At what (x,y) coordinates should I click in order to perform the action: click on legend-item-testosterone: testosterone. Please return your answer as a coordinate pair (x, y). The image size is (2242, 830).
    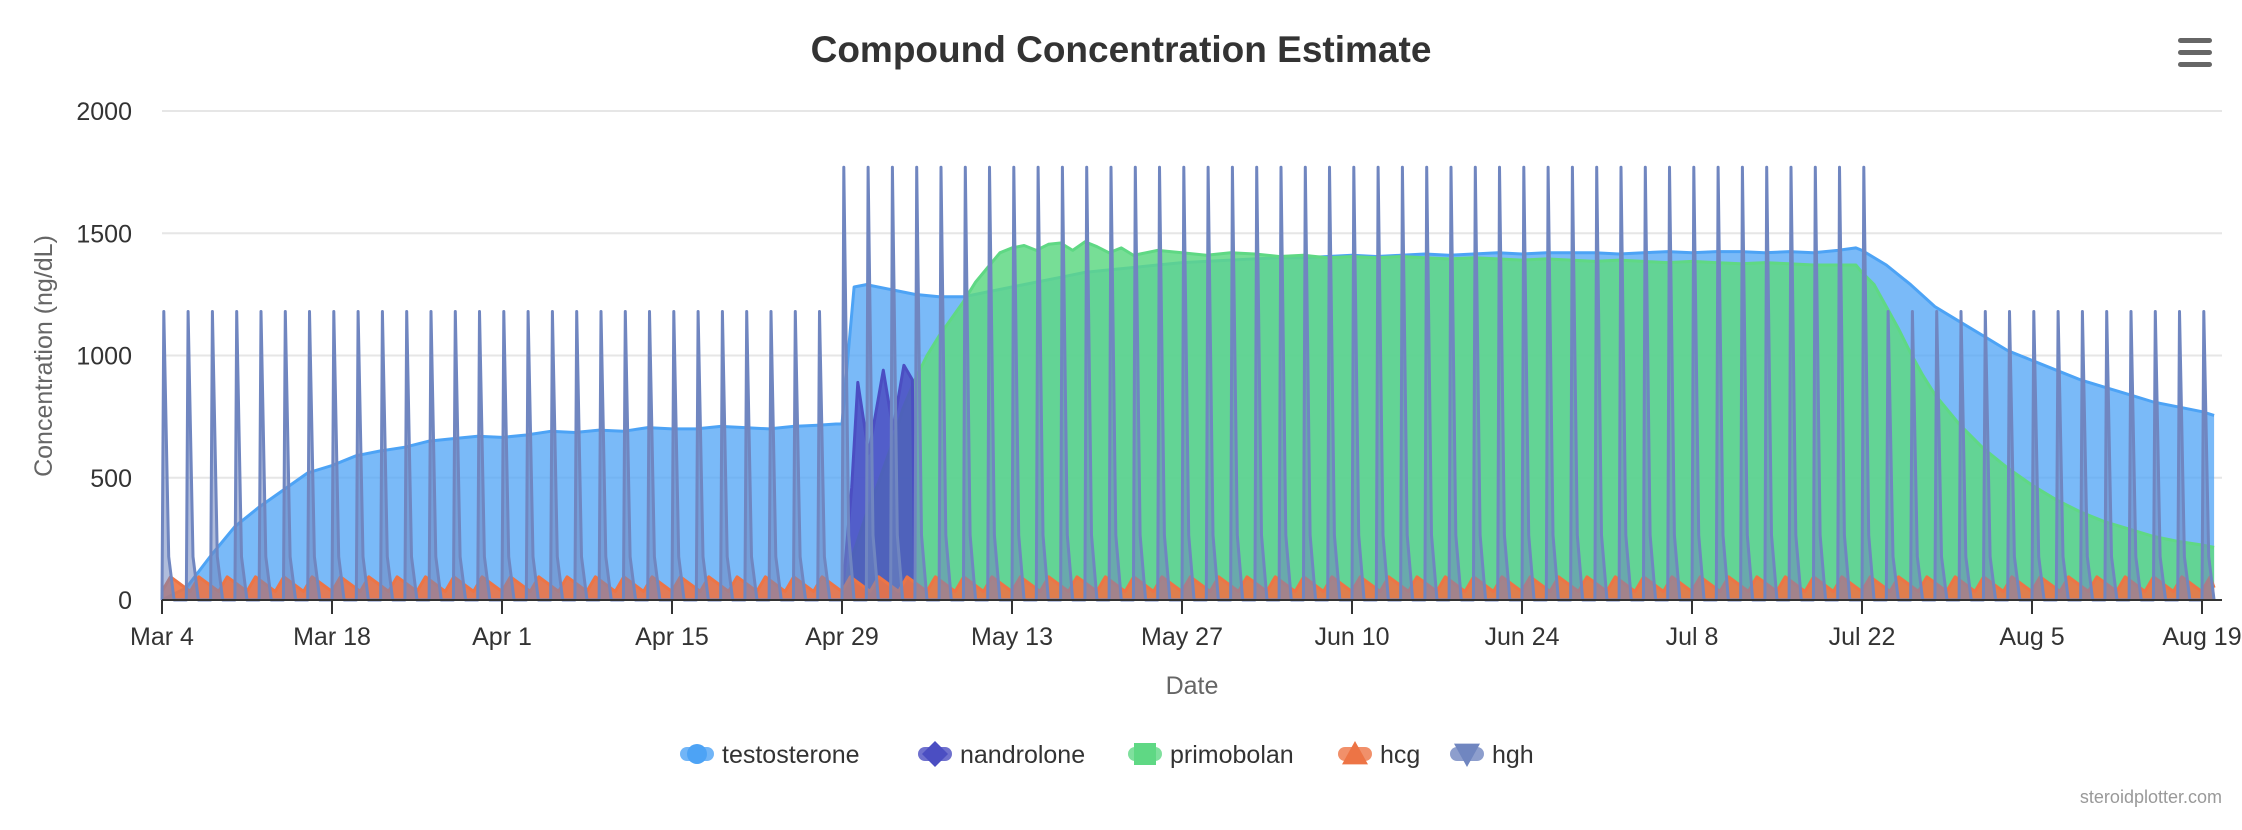
    Looking at the image, I should click on (770, 755).